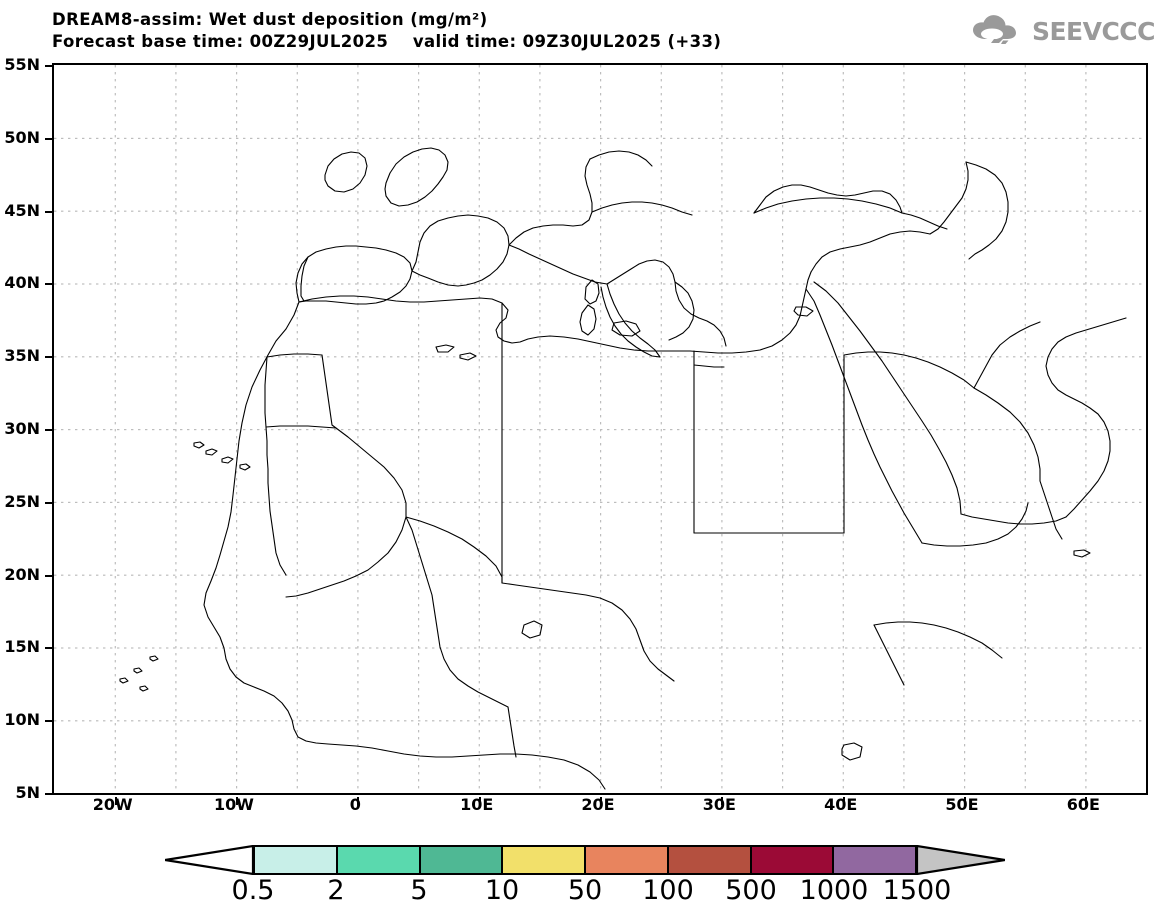 This screenshot has width=1165, height=907. I want to click on x-tick-60e, so click(1086, 801).